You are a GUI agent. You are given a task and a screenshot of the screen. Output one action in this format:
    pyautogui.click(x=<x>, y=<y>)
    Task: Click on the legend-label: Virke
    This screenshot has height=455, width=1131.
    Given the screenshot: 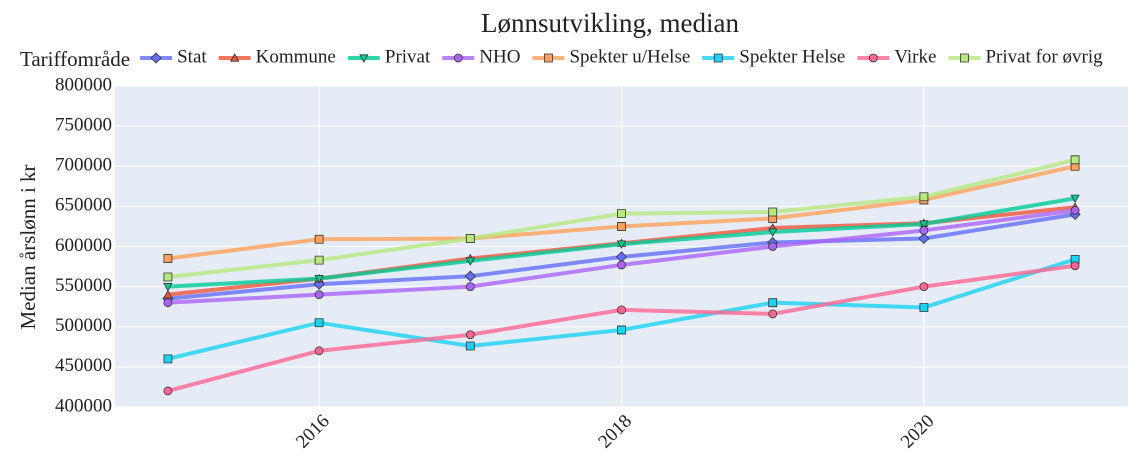 What is the action you would take?
    pyautogui.click(x=915, y=56)
    